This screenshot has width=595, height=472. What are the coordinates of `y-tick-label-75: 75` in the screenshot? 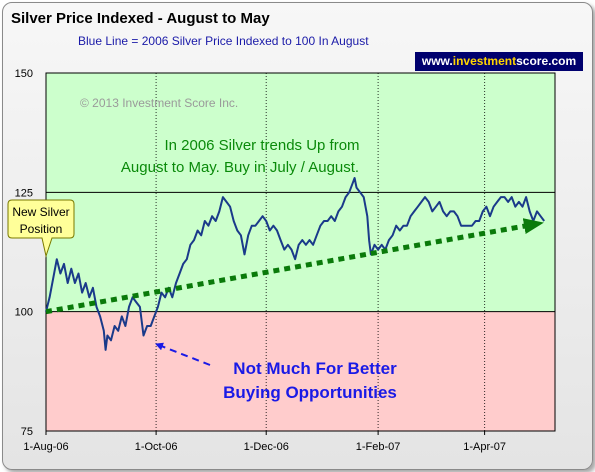 It's located at (27, 432).